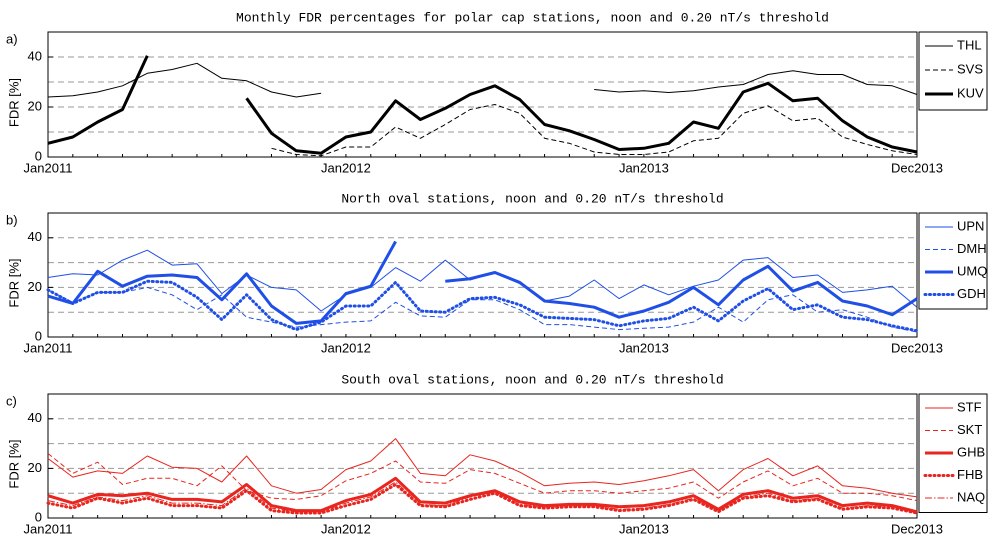 This screenshot has width=998, height=540. I want to click on legend-label: SVS, so click(970, 68).